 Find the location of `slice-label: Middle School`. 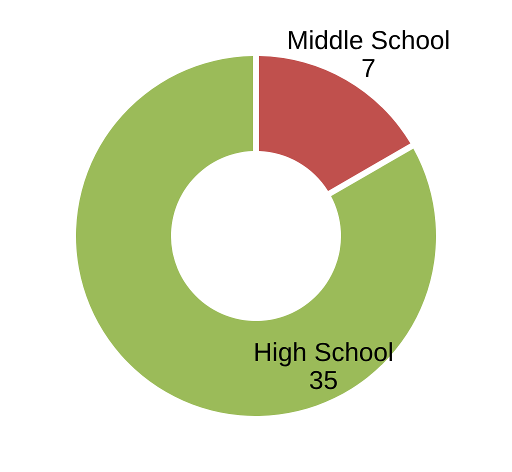

slice-label: Middle School is located at coordinates (368, 40).